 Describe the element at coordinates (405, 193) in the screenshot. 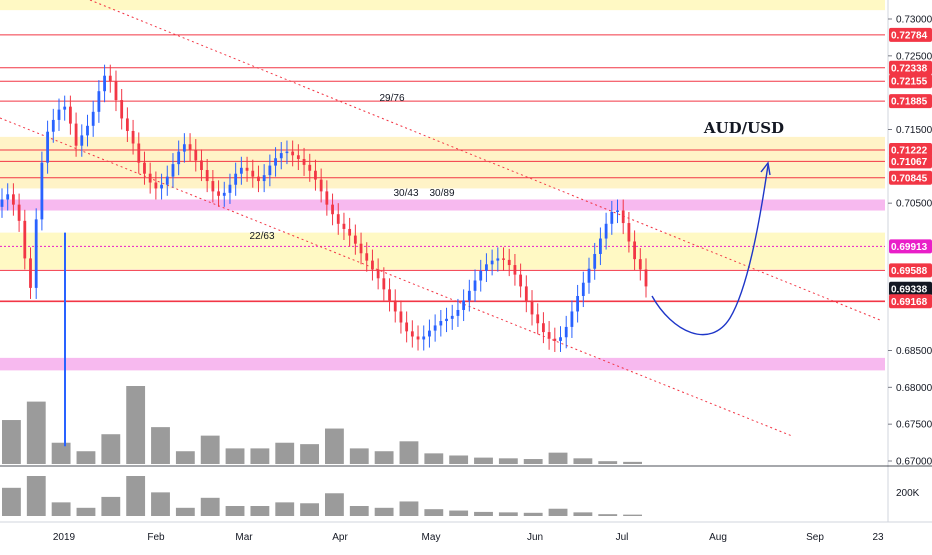

I see `price-annotation: 30/43` at that location.